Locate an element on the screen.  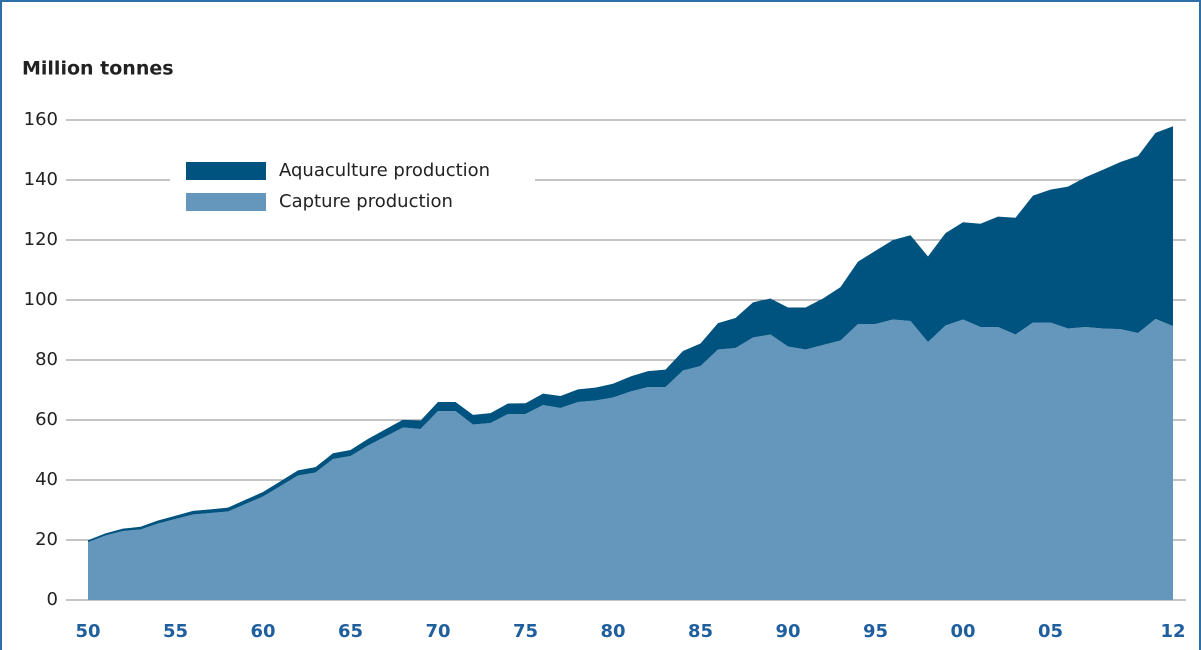
x-tick-label: 50 is located at coordinates (87, 631).